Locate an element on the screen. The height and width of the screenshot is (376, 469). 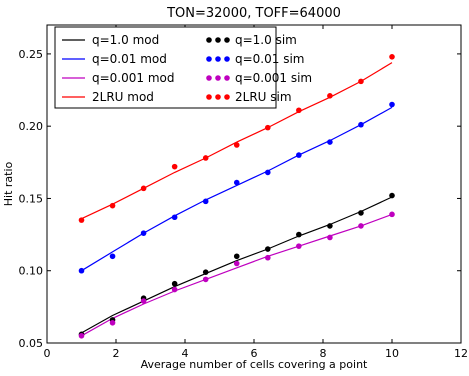
x-tick-label: 10 is located at coordinates (392, 353).